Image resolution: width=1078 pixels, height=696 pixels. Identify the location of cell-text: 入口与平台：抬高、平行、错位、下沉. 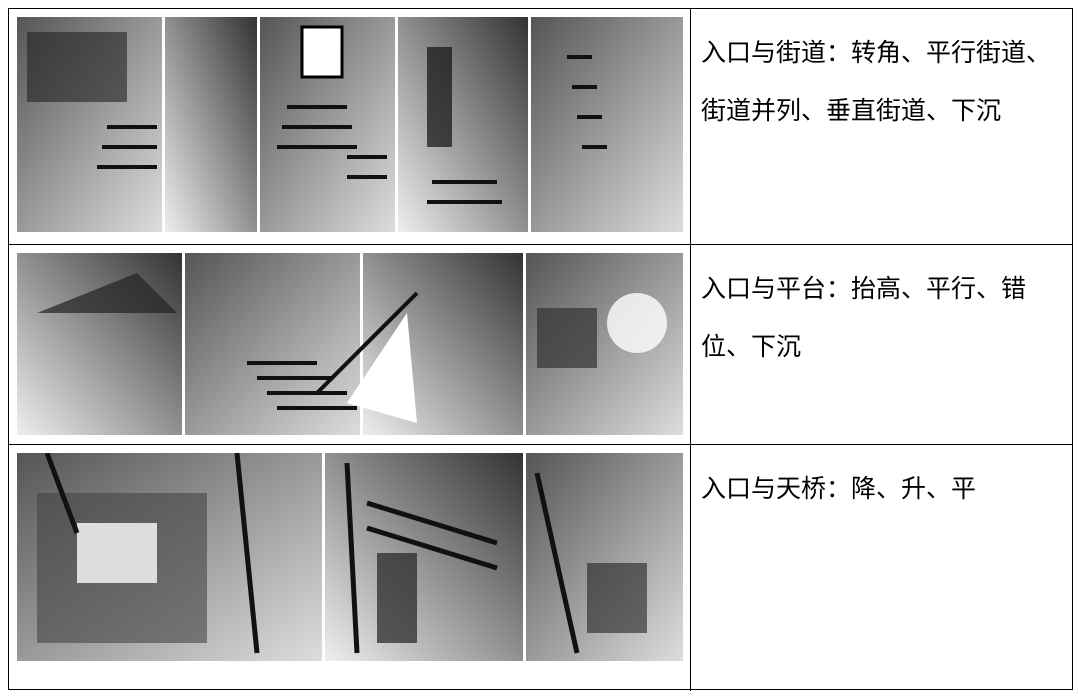
(864, 318).